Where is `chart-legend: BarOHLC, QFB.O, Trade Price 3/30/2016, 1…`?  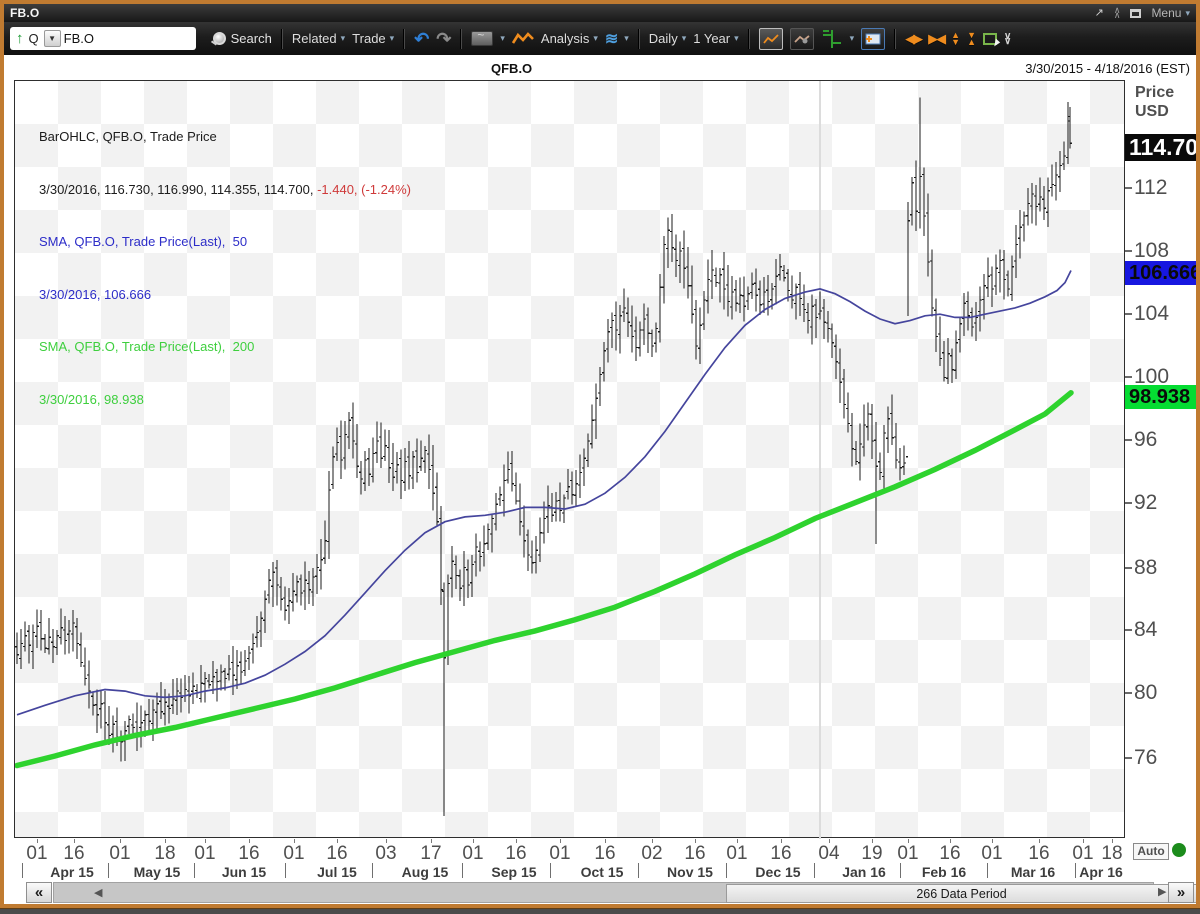 chart-legend: BarOHLC, QFB.O, Trade Price 3/30/2016, 1… is located at coordinates (225, 268).